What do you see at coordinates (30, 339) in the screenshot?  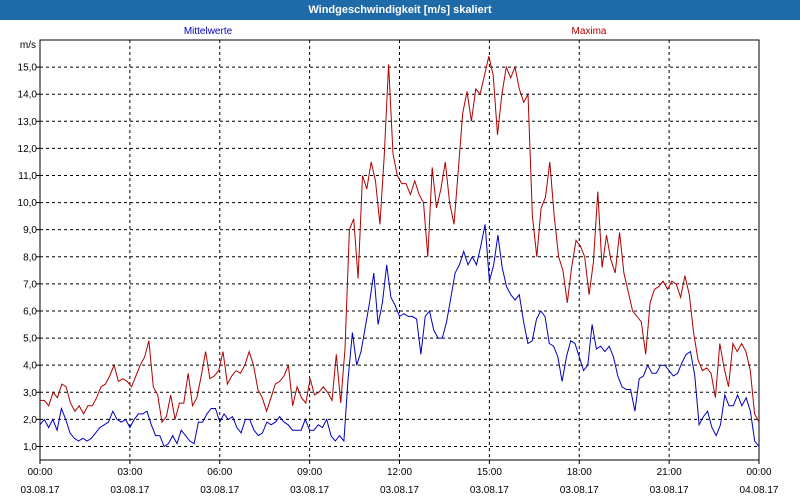 I see `y-tick-label: 5,0` at bounding box center [30, 339].